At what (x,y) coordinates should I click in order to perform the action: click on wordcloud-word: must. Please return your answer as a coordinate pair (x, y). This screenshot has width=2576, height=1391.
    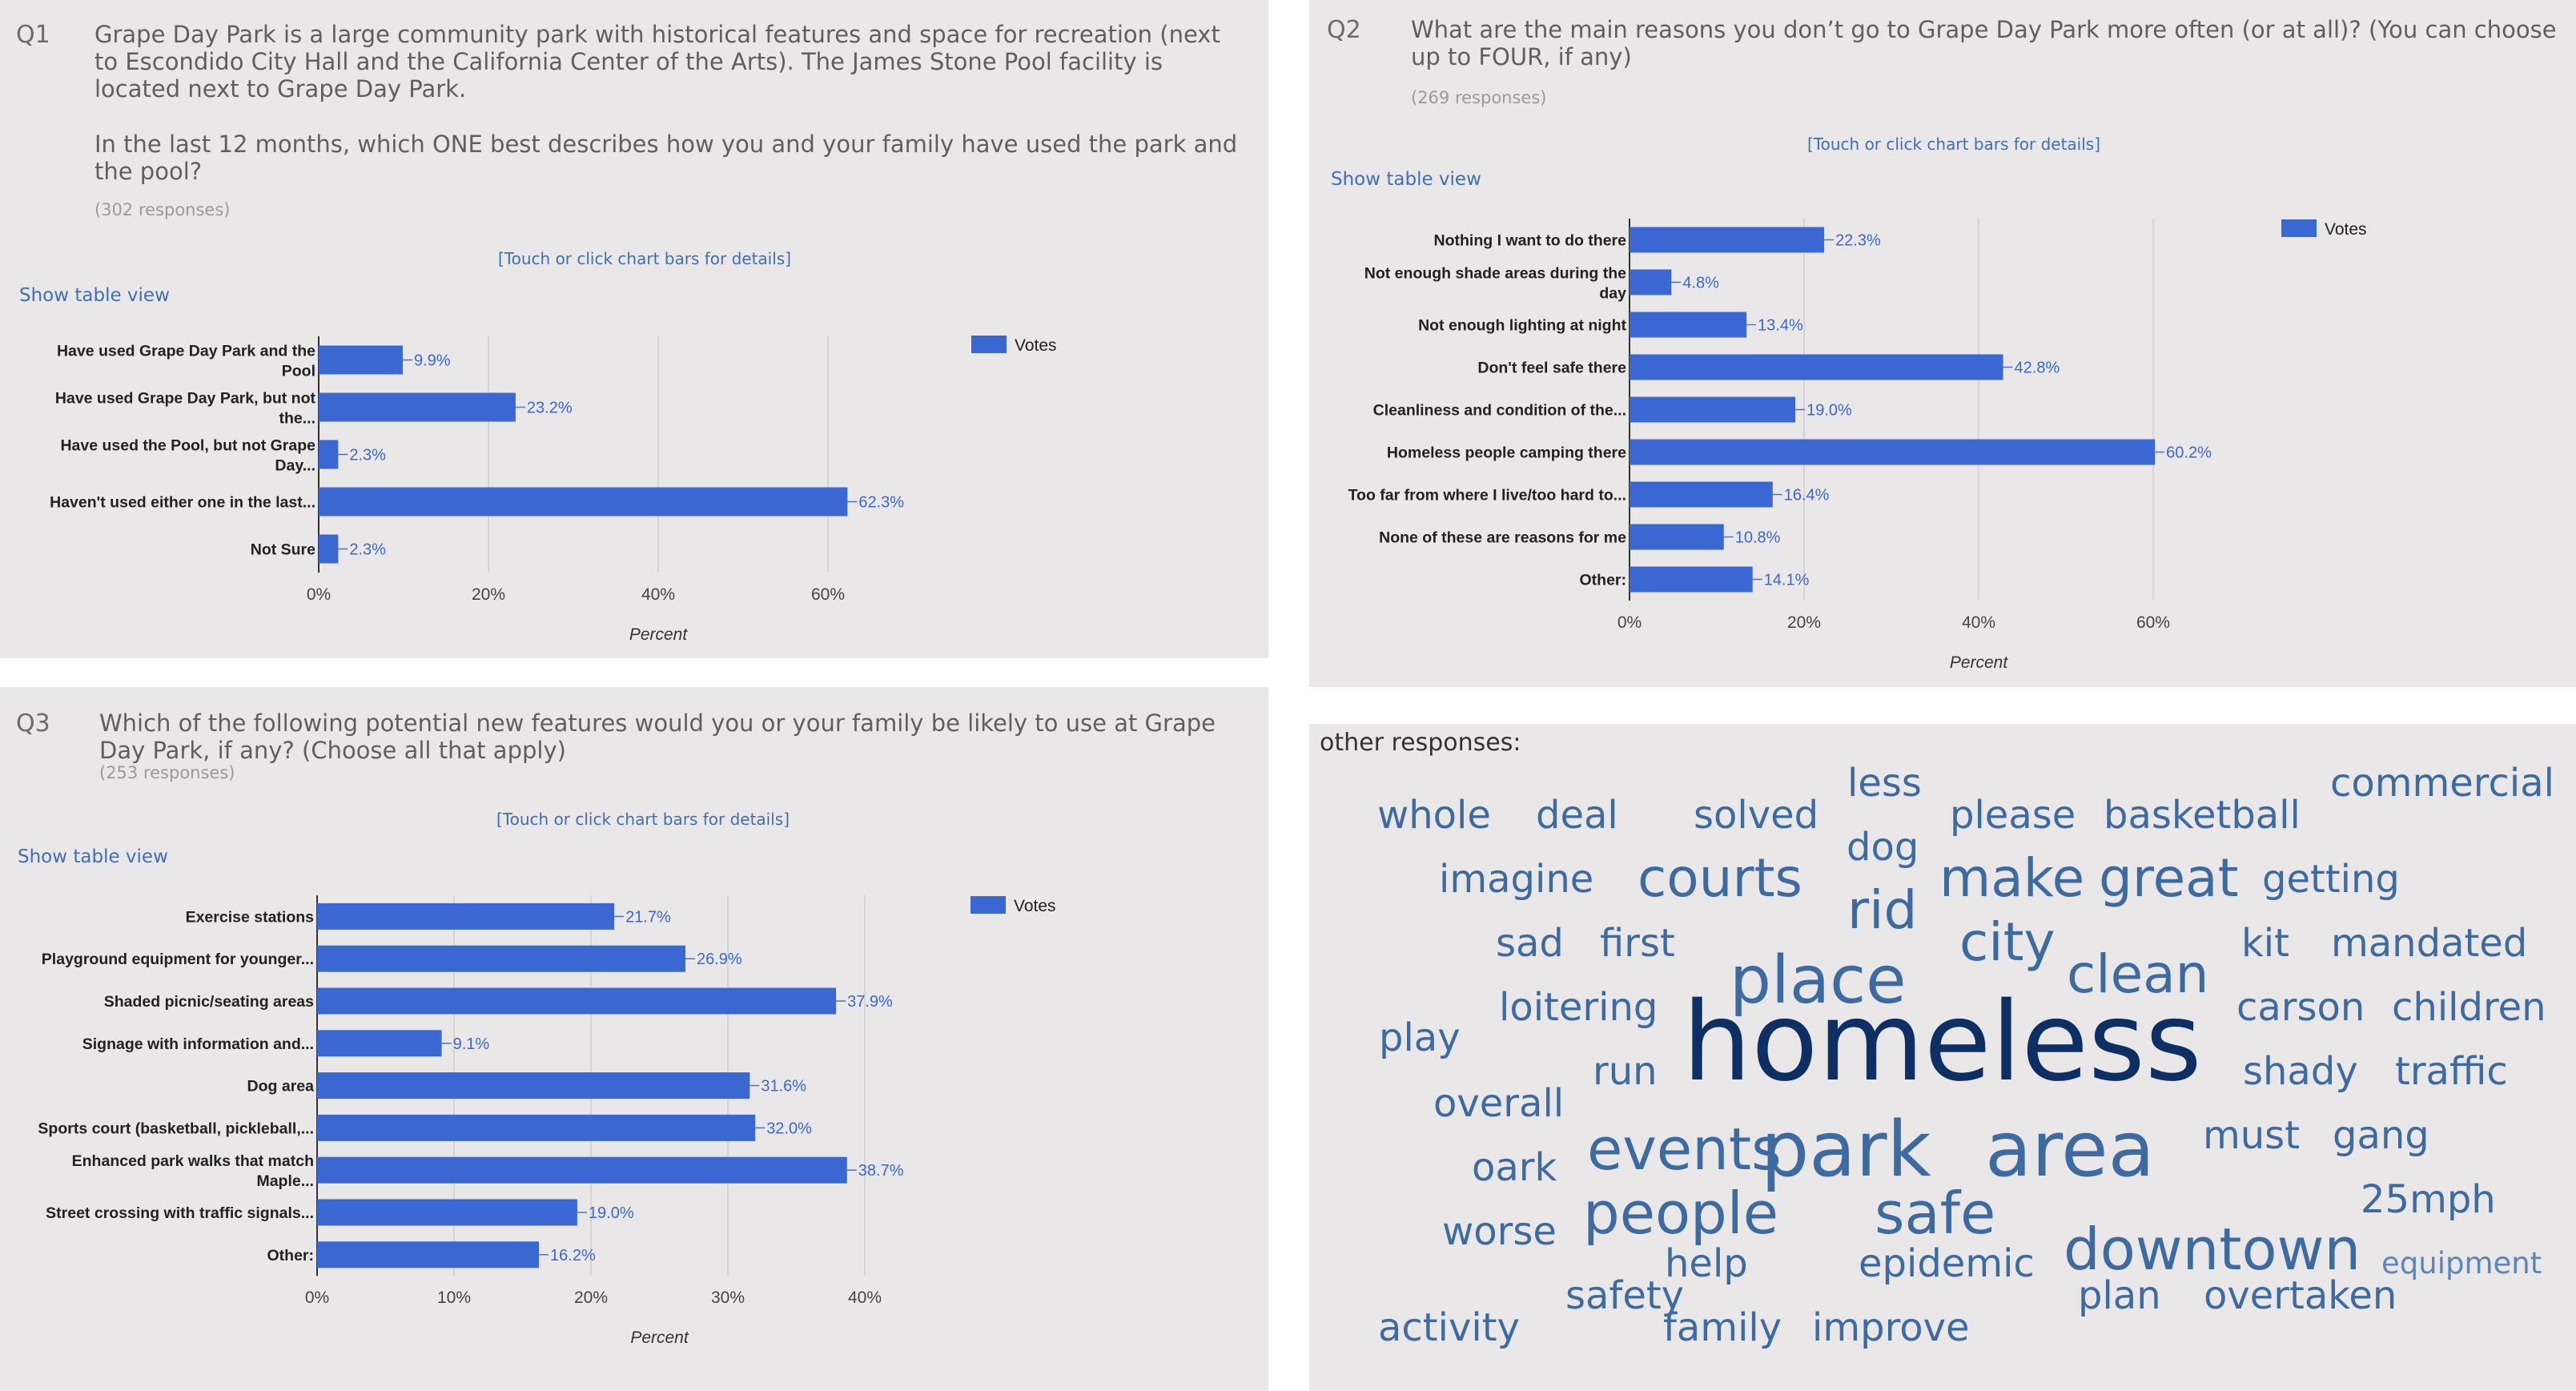
    Looking at the image, I should click on (2252, 1135).